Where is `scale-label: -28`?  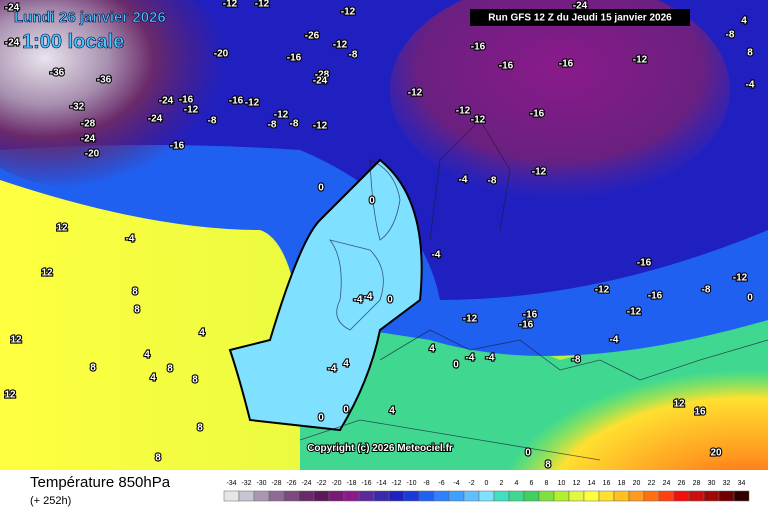
scale-label: -28 is located at coordinates (276, 483).